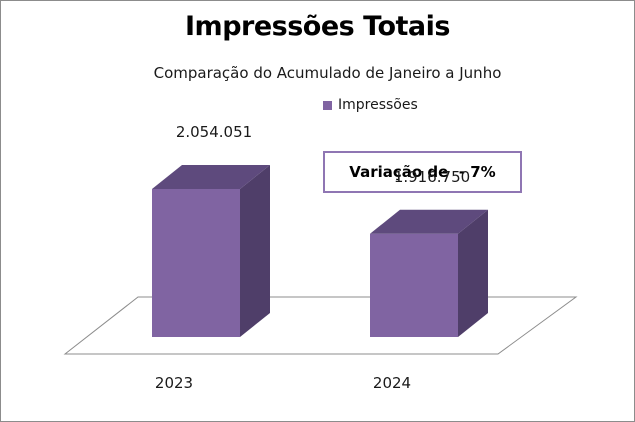 The width and height of the screenshot is (635, 422). Describe the element at coordinates (211, 177) in the screenshot. I see `bar-top-2023` at that location.